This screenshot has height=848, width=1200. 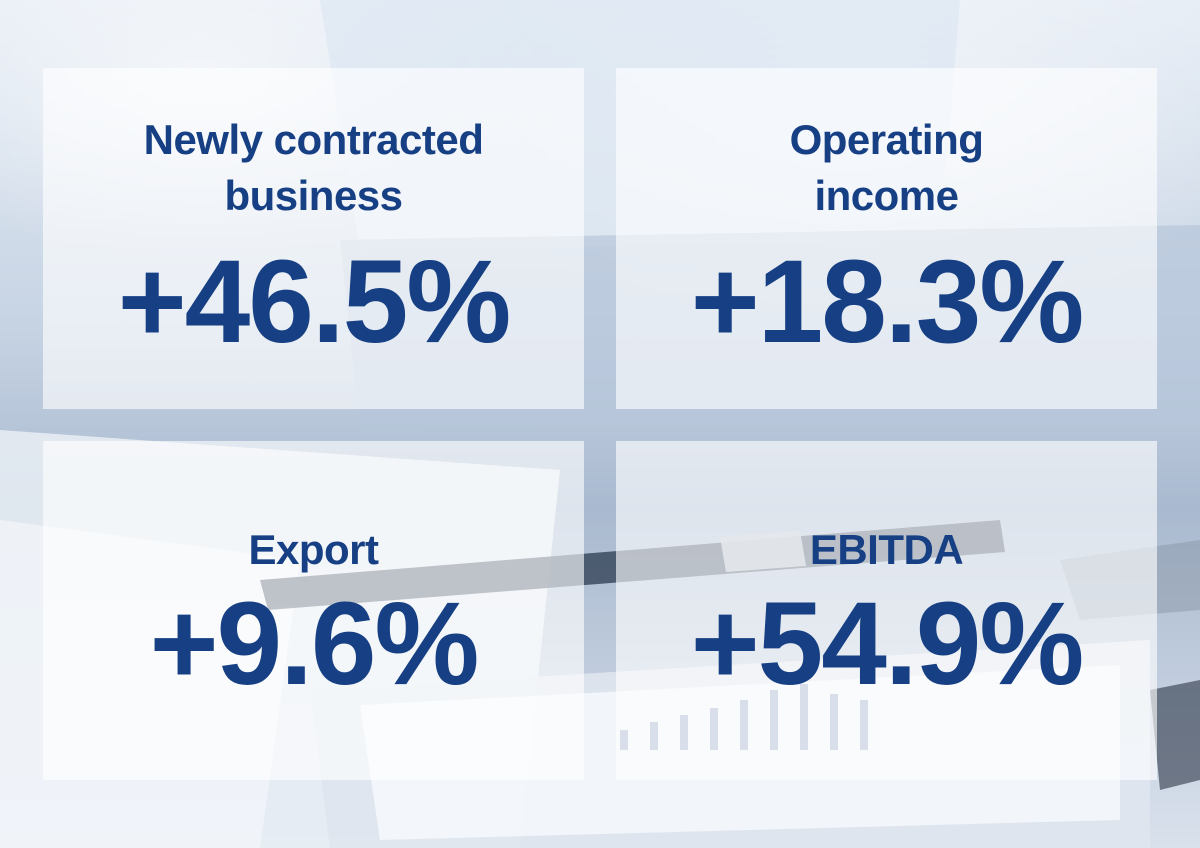 What do you see at coordinates (887, 301) in the screenshot?
I see `metric-value: +18.3%` at bounding box center [887, 301].